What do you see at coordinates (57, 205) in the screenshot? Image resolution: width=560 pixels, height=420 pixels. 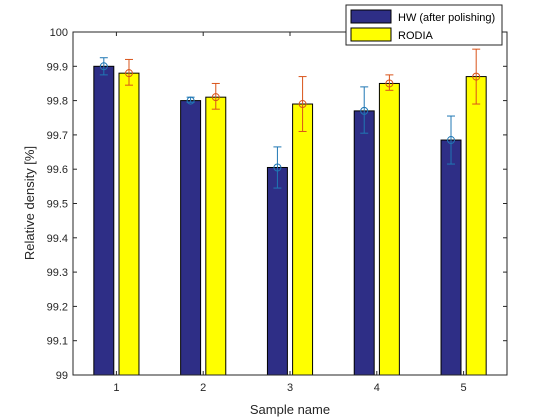 I see `y-tick-label: 99.5` at bounding box center [57, 205].